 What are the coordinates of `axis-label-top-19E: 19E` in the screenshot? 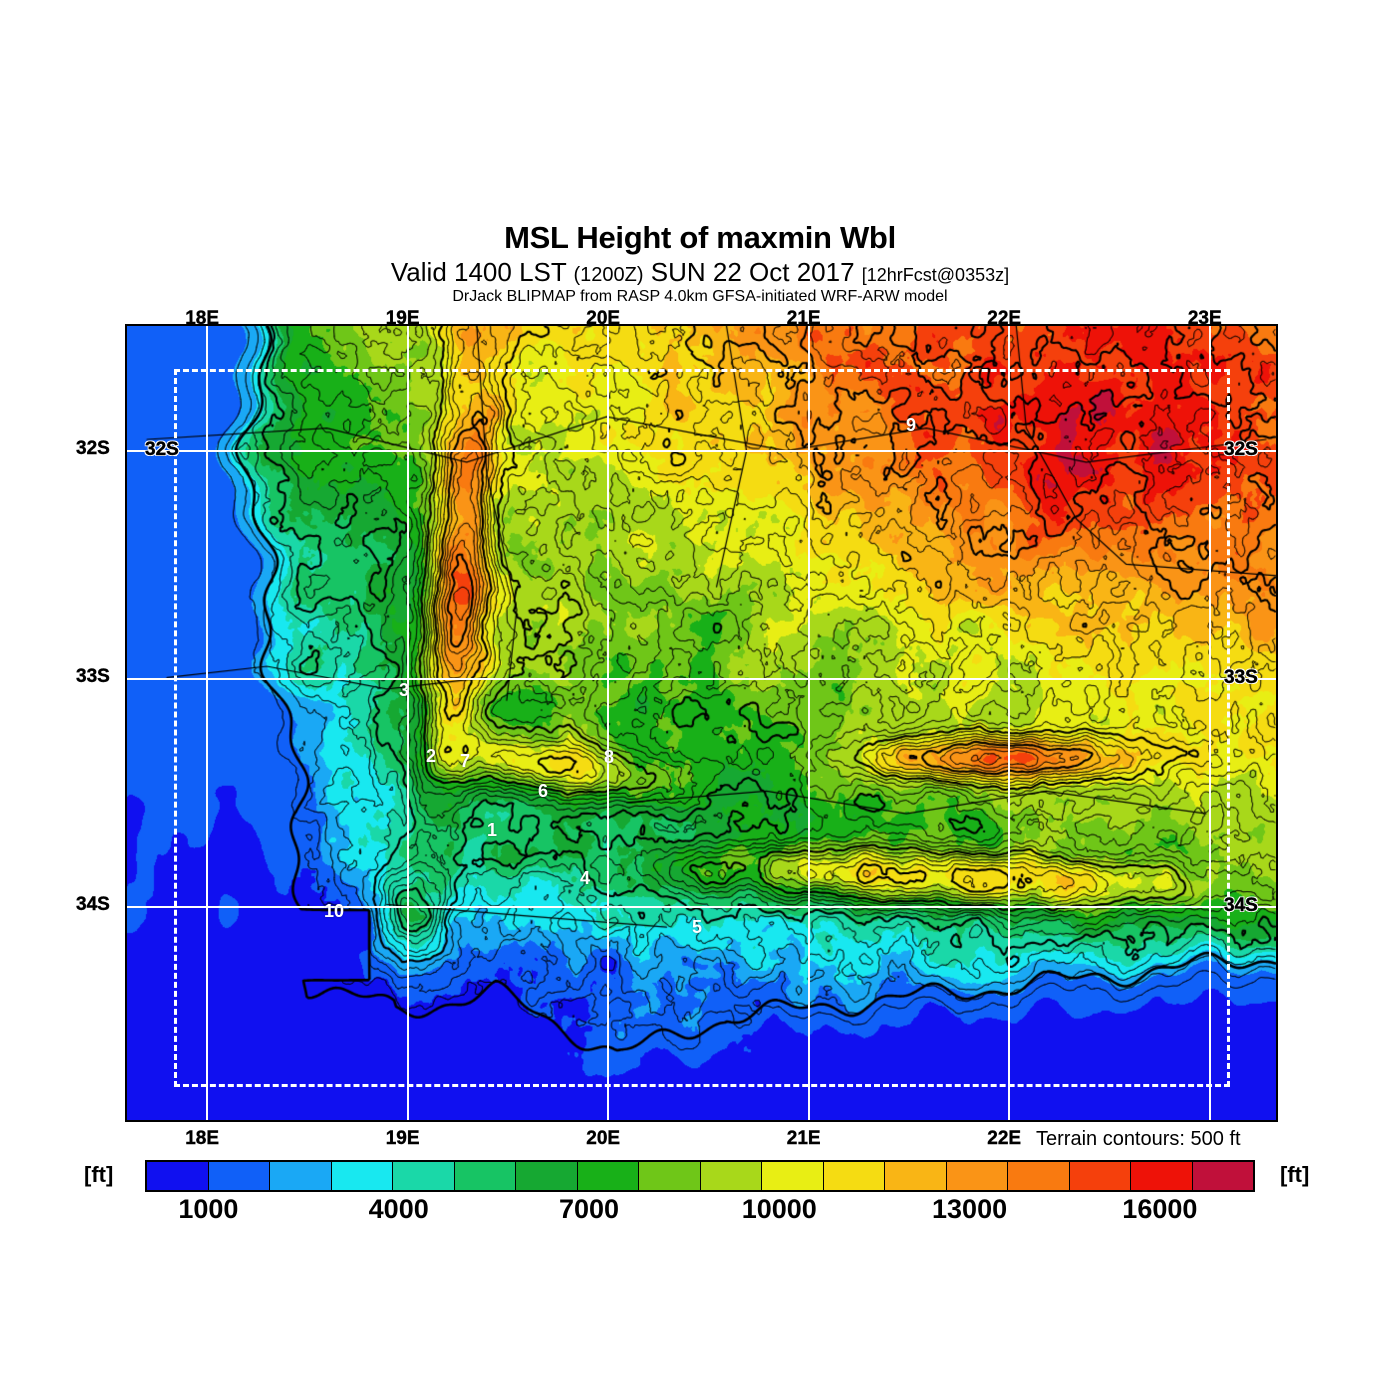 It's located at (402, 318).